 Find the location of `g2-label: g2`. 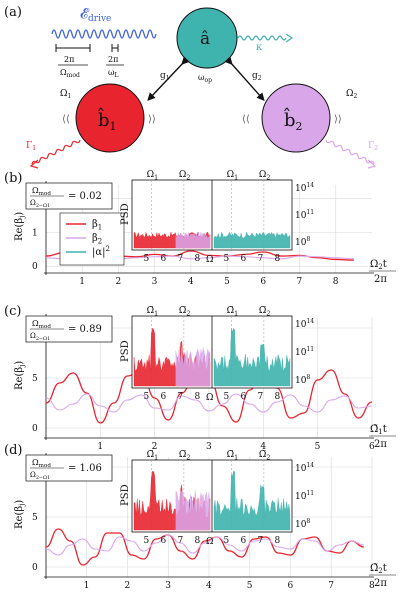

g2-label: g2 is located at coordinates (257, 76).